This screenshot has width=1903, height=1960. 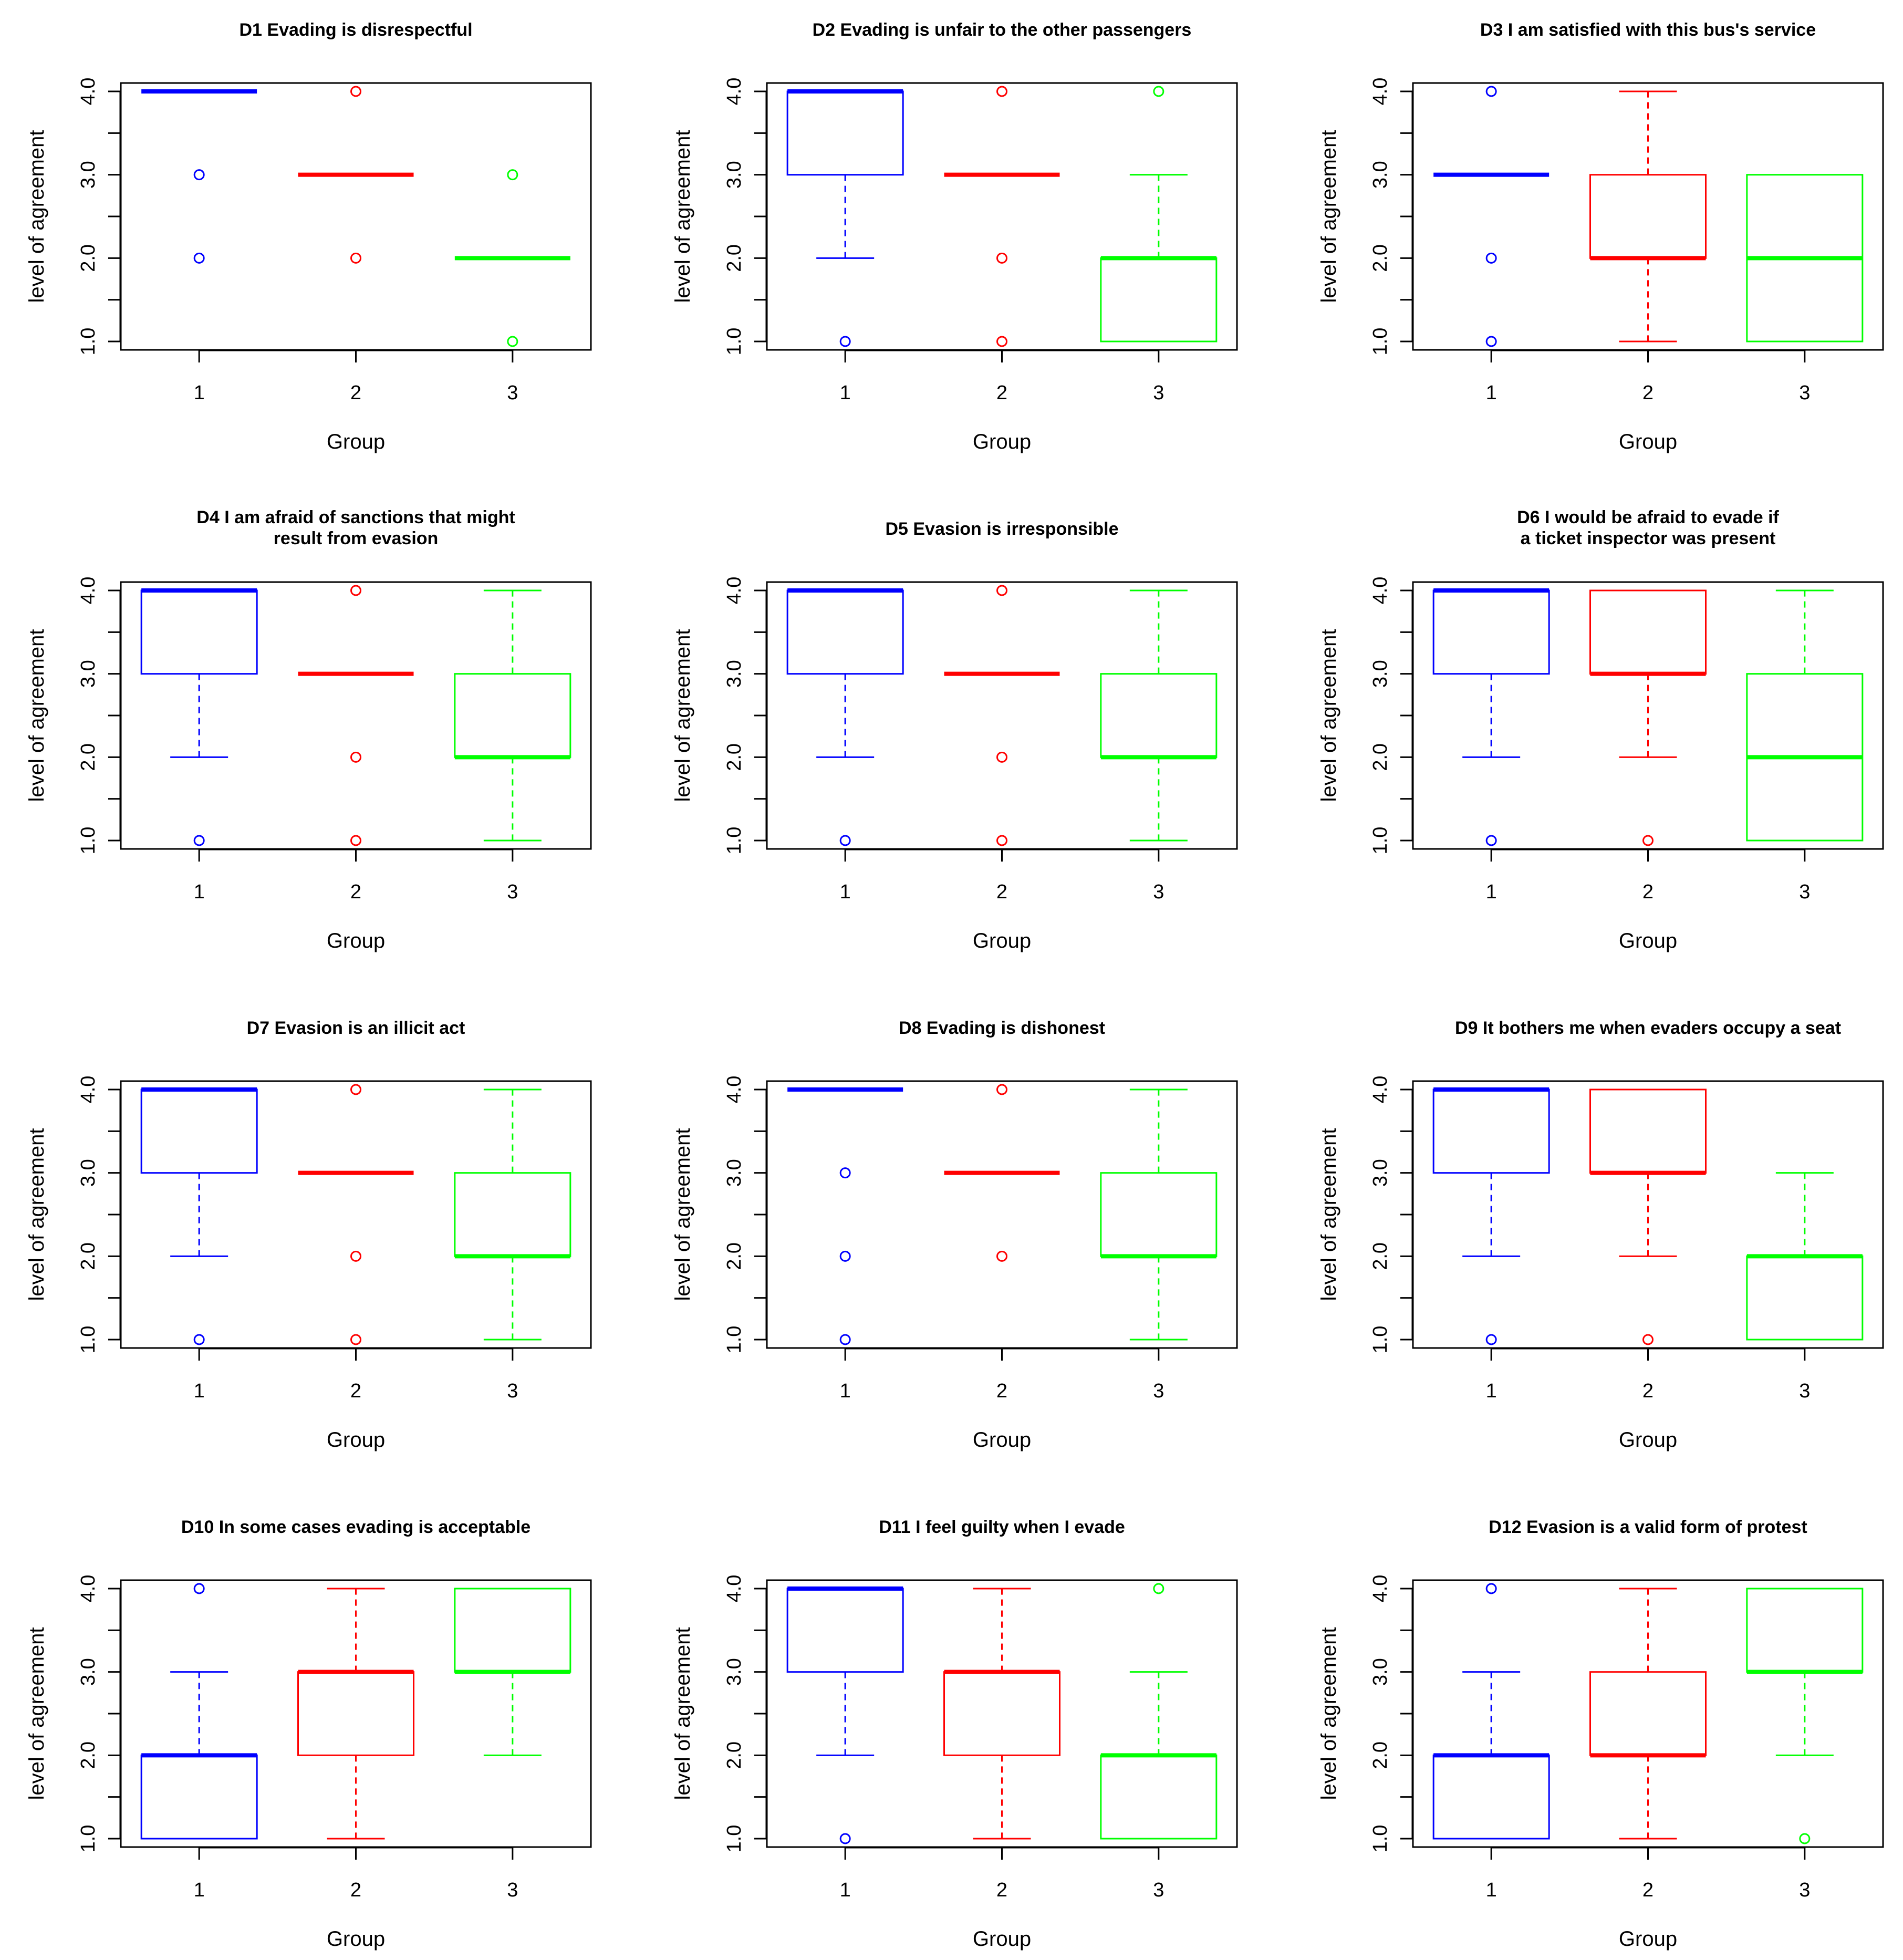 What do you see at coordinates (1002, 1527) in the screenshot?
I see `chart-title-line: D11 I feel guilty when I evade` at bounding box center [1002, 1527].